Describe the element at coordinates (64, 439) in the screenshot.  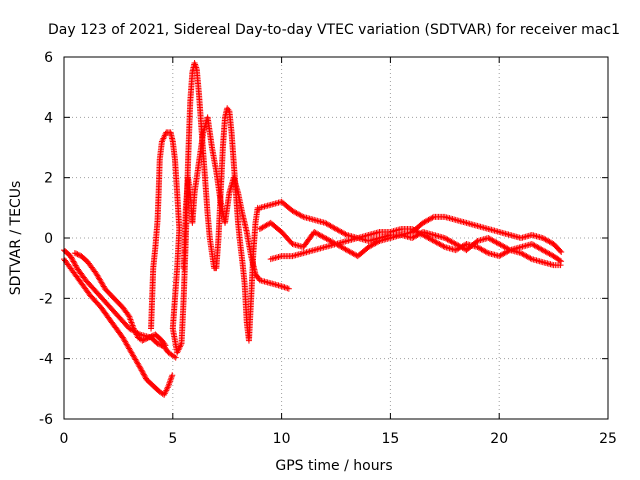
I see `x-tick-label: 0` at that location.